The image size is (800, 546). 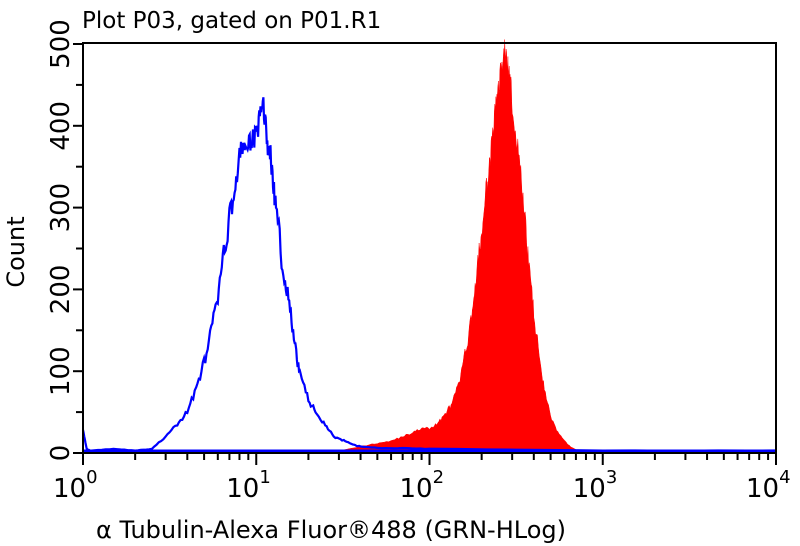 What do you see at coordinates (61, 208) in the screenshot?
I see `y-tick-label: 300` at bounding box center [61, 208].